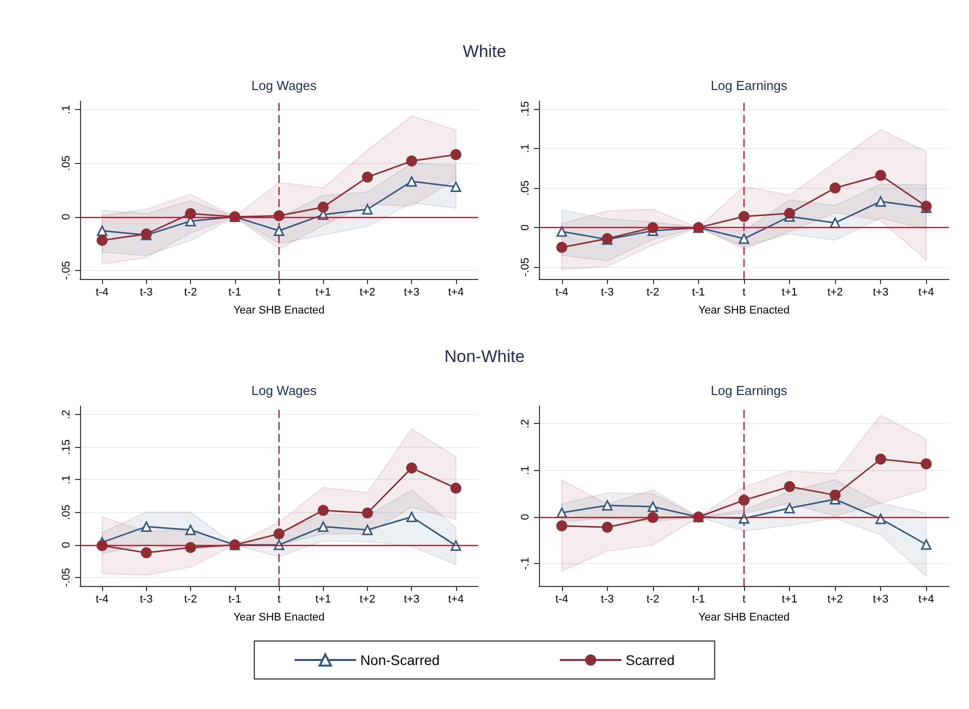  I want to click on legend-label: Non-Scarred, so click(400, 660).